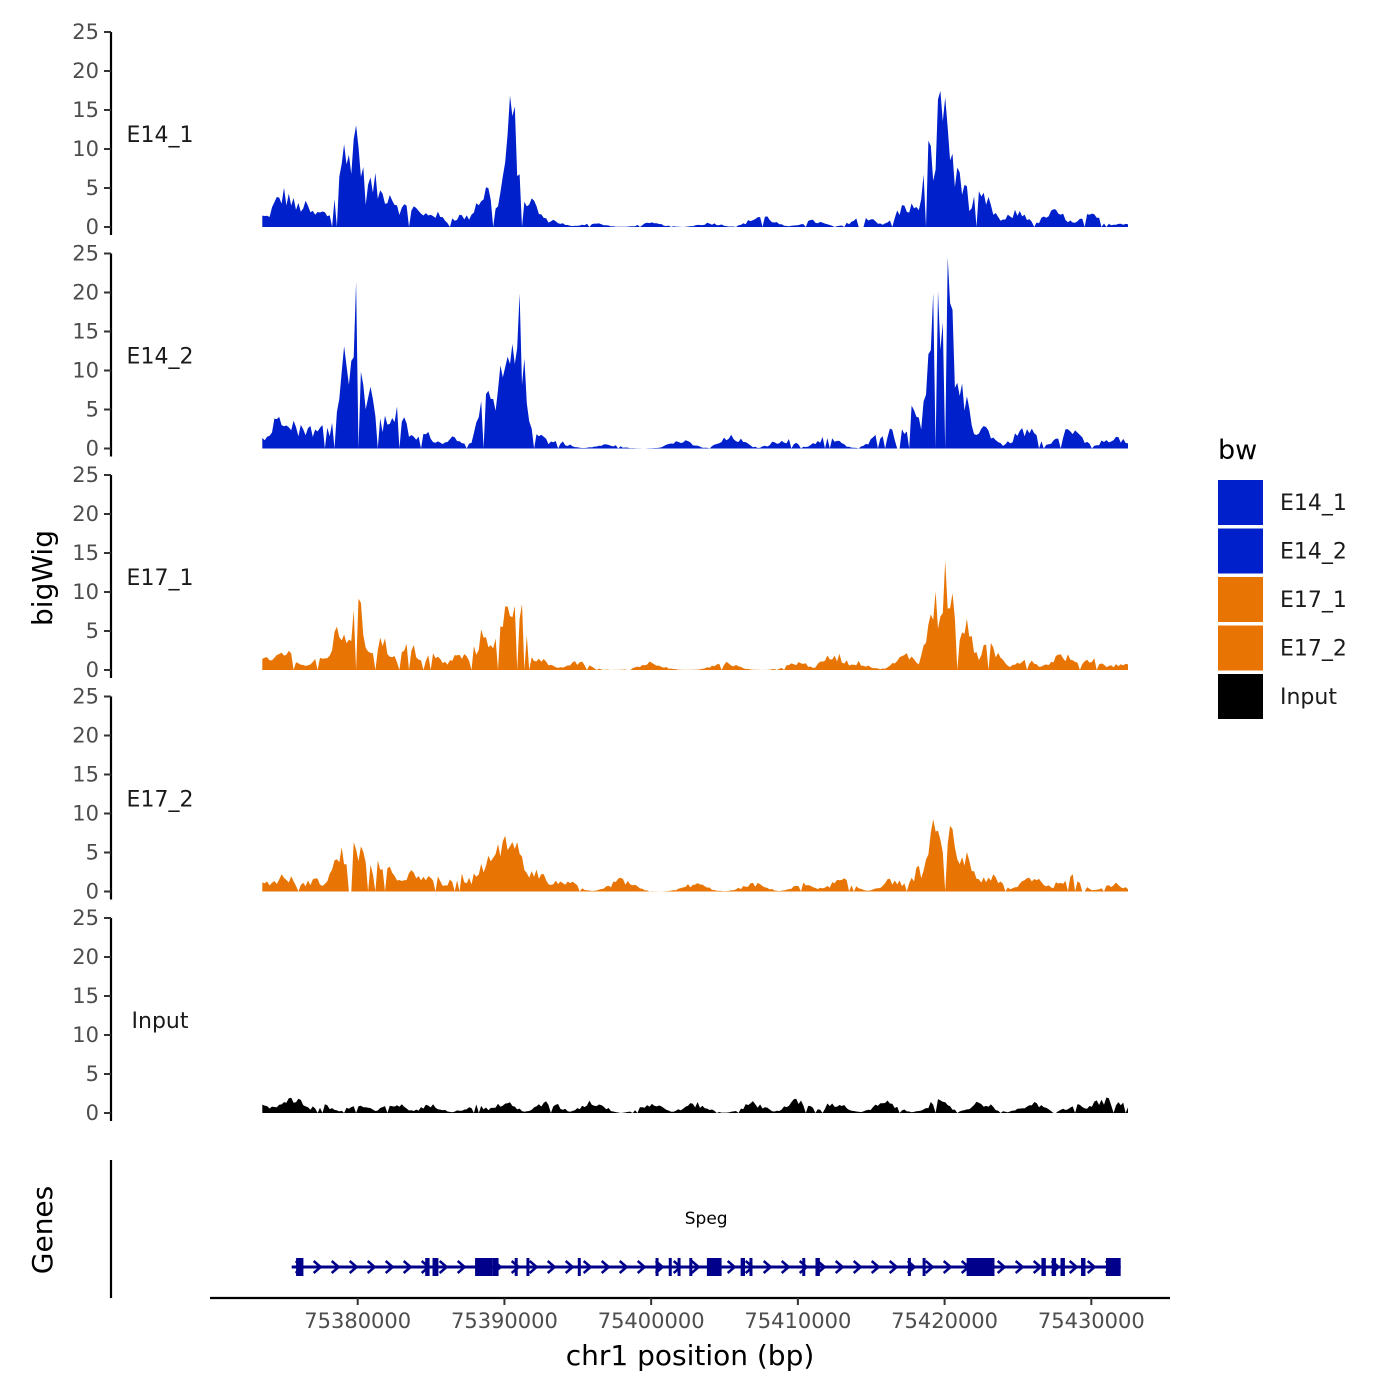 Image resolution: width=1400 pixels, height=1400 pixels. What do you see at coordinates (695, 1105) in the screenshot?
I see `signal-area-Input` at bounding box center [695, 1105].